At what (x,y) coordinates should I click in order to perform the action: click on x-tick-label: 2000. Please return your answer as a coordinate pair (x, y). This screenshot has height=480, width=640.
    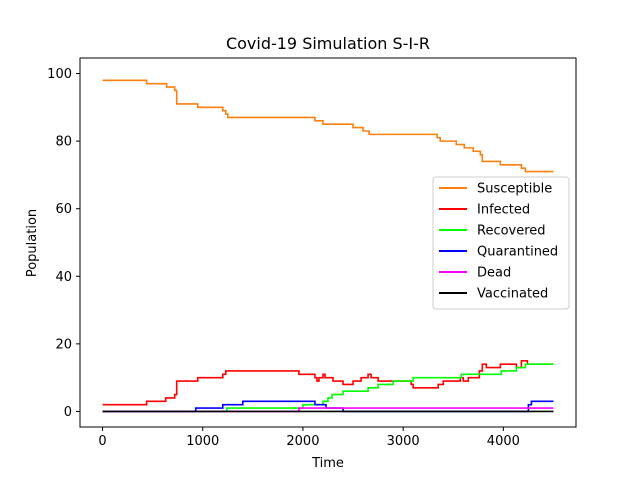
    Looking at the image, I should click on (302, 441).